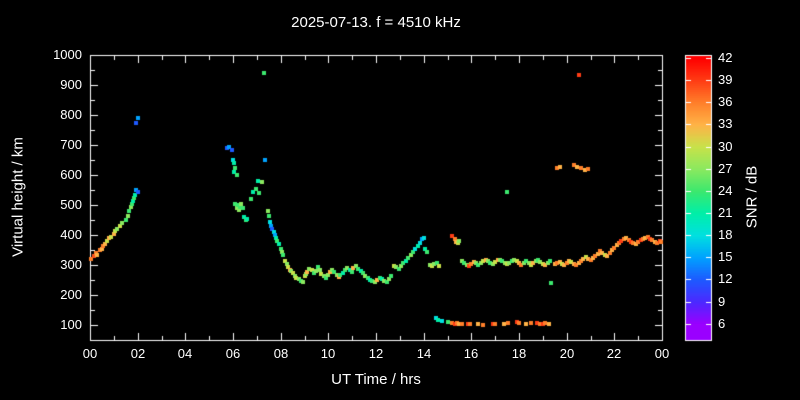  I want to click on colorbar-tick-label: 33, so click(725, 123).